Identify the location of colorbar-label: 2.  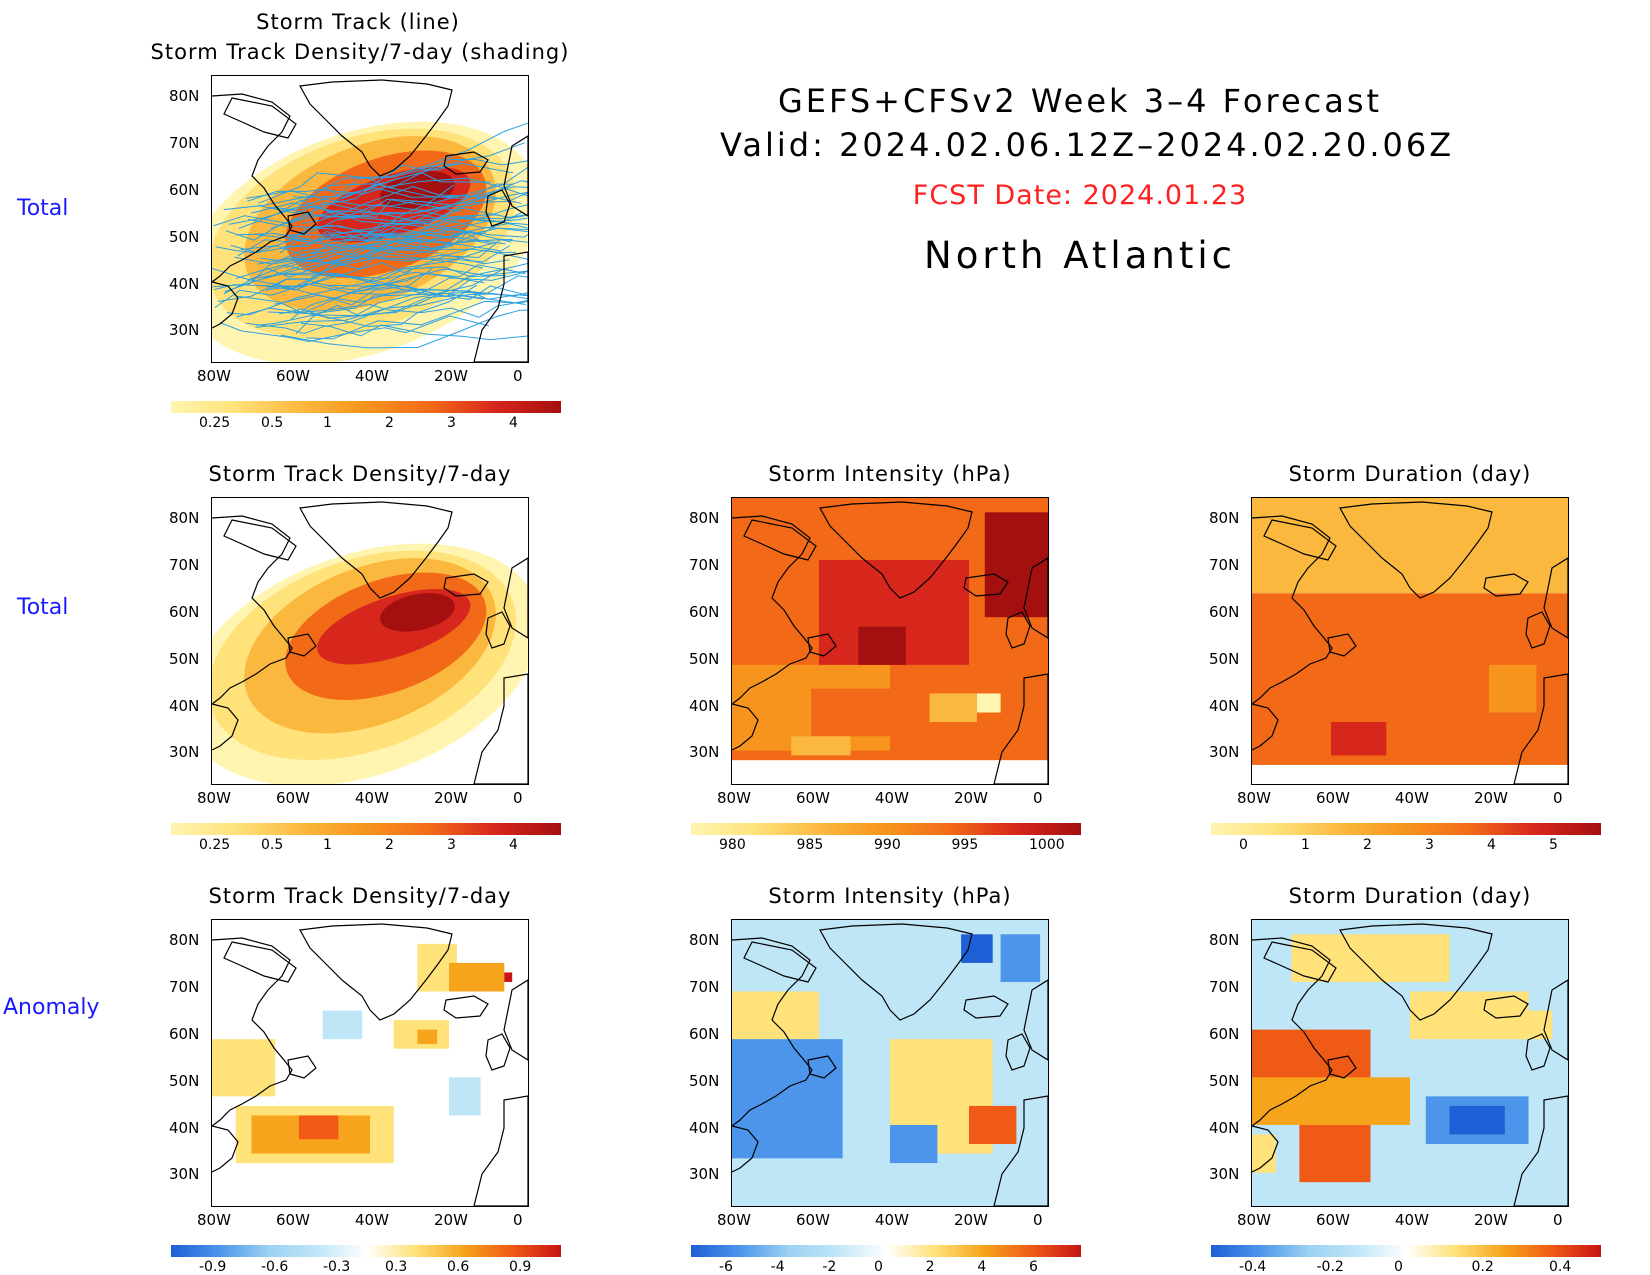
(389, 845).